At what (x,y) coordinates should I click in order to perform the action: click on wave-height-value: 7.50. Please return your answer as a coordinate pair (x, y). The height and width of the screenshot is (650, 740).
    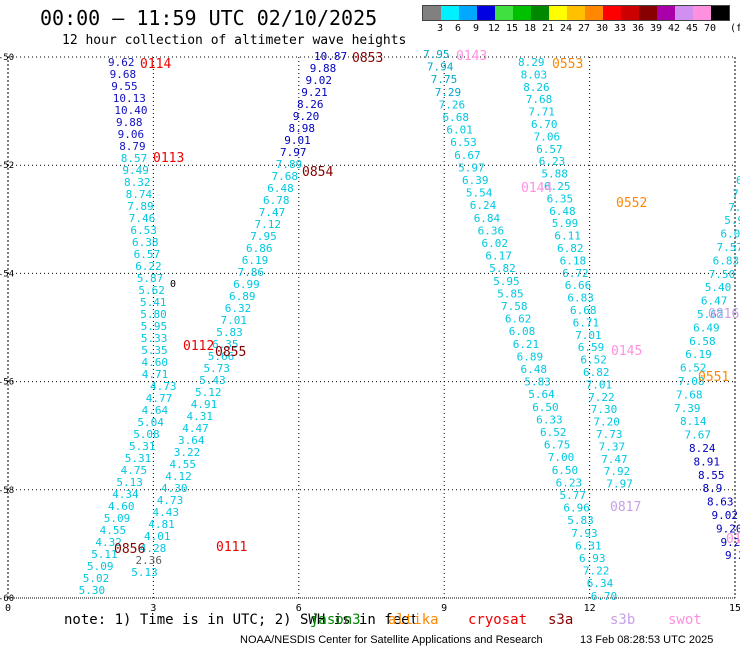
    Looking at the image, I should click on (722, 274).